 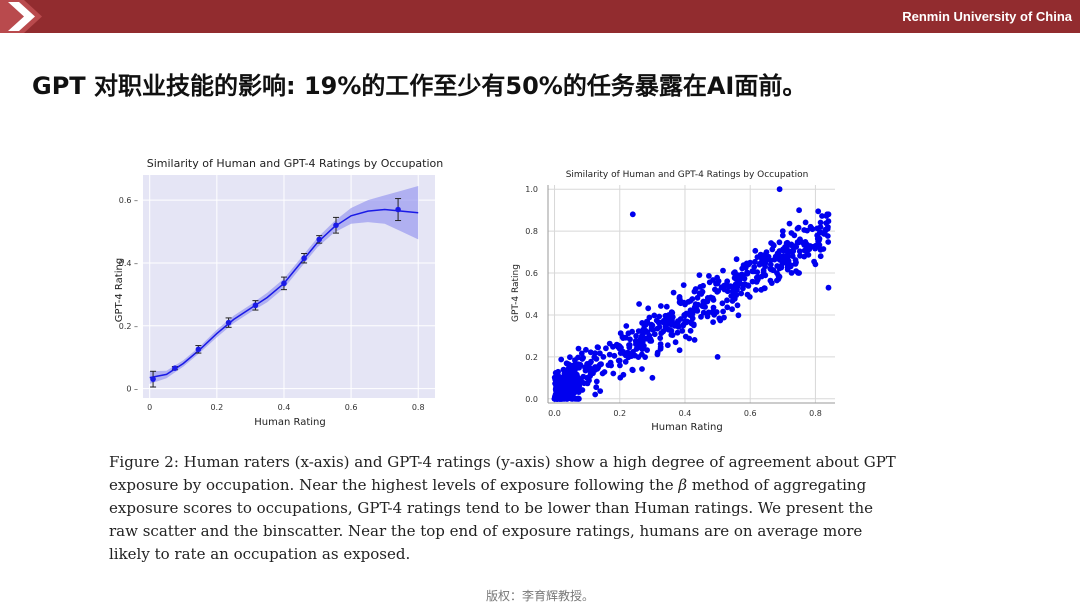 I want to click on y-axis-label: GPT-4 Rating, so click(x=119, y=290).